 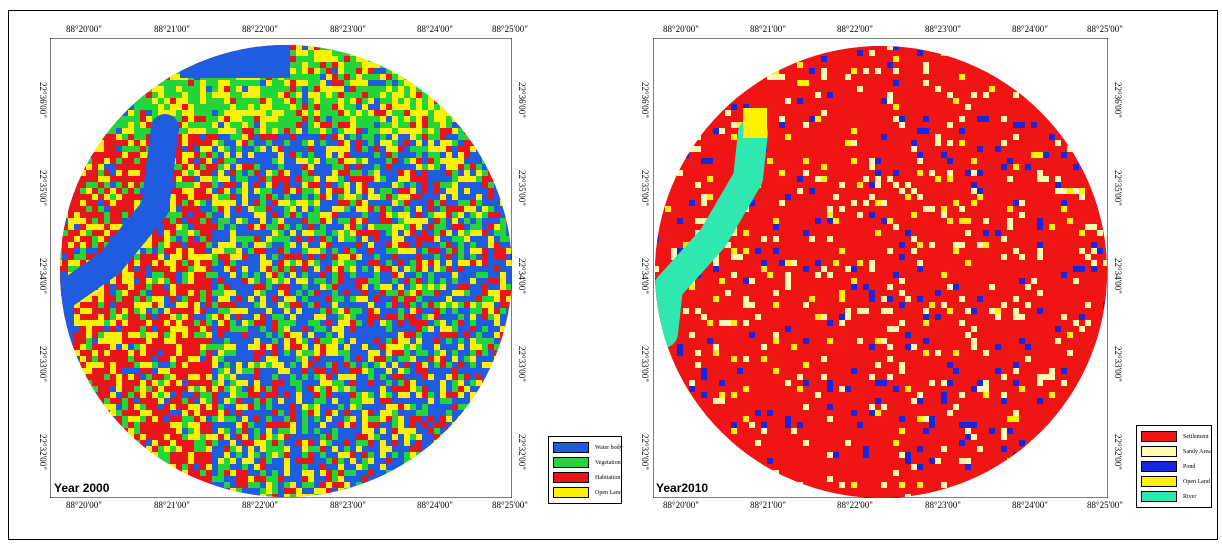 What do you see at coordinates (1190, 496) in the screenshot?
I see `legend-label: River` at bounding box center [1190, 496].